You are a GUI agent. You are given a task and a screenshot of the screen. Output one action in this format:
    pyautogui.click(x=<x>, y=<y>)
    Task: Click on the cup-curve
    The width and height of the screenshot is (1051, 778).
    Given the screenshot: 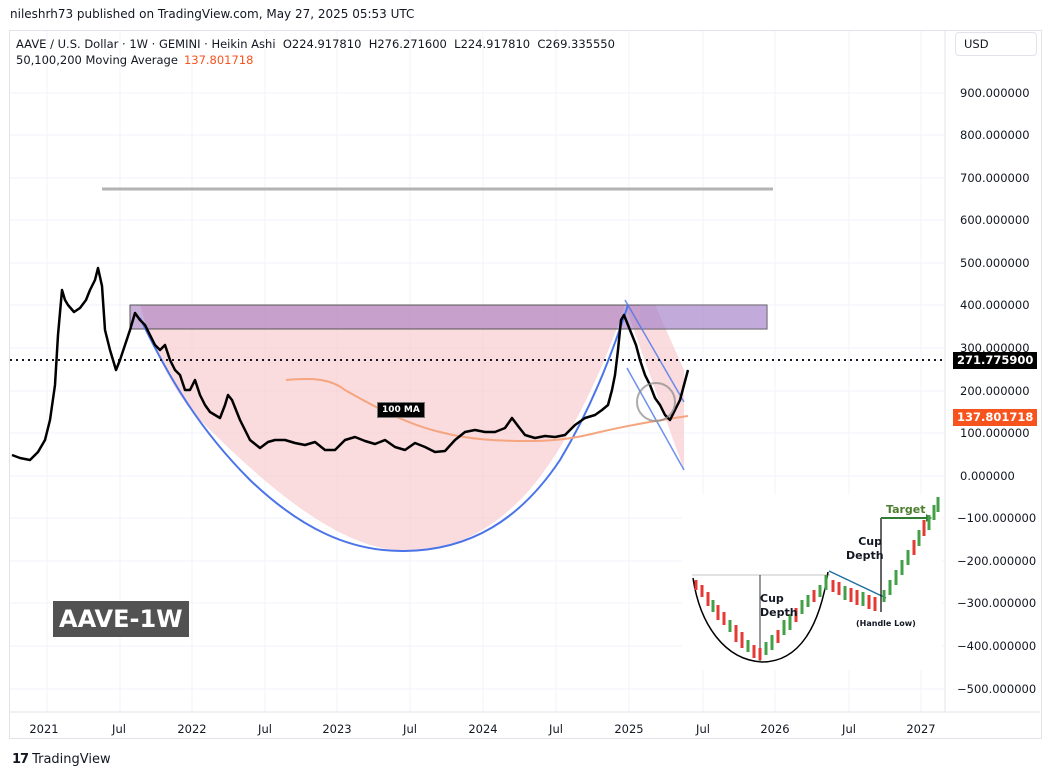 What is the action you would take?
    pyautogui.click(x=384, y=428)
    